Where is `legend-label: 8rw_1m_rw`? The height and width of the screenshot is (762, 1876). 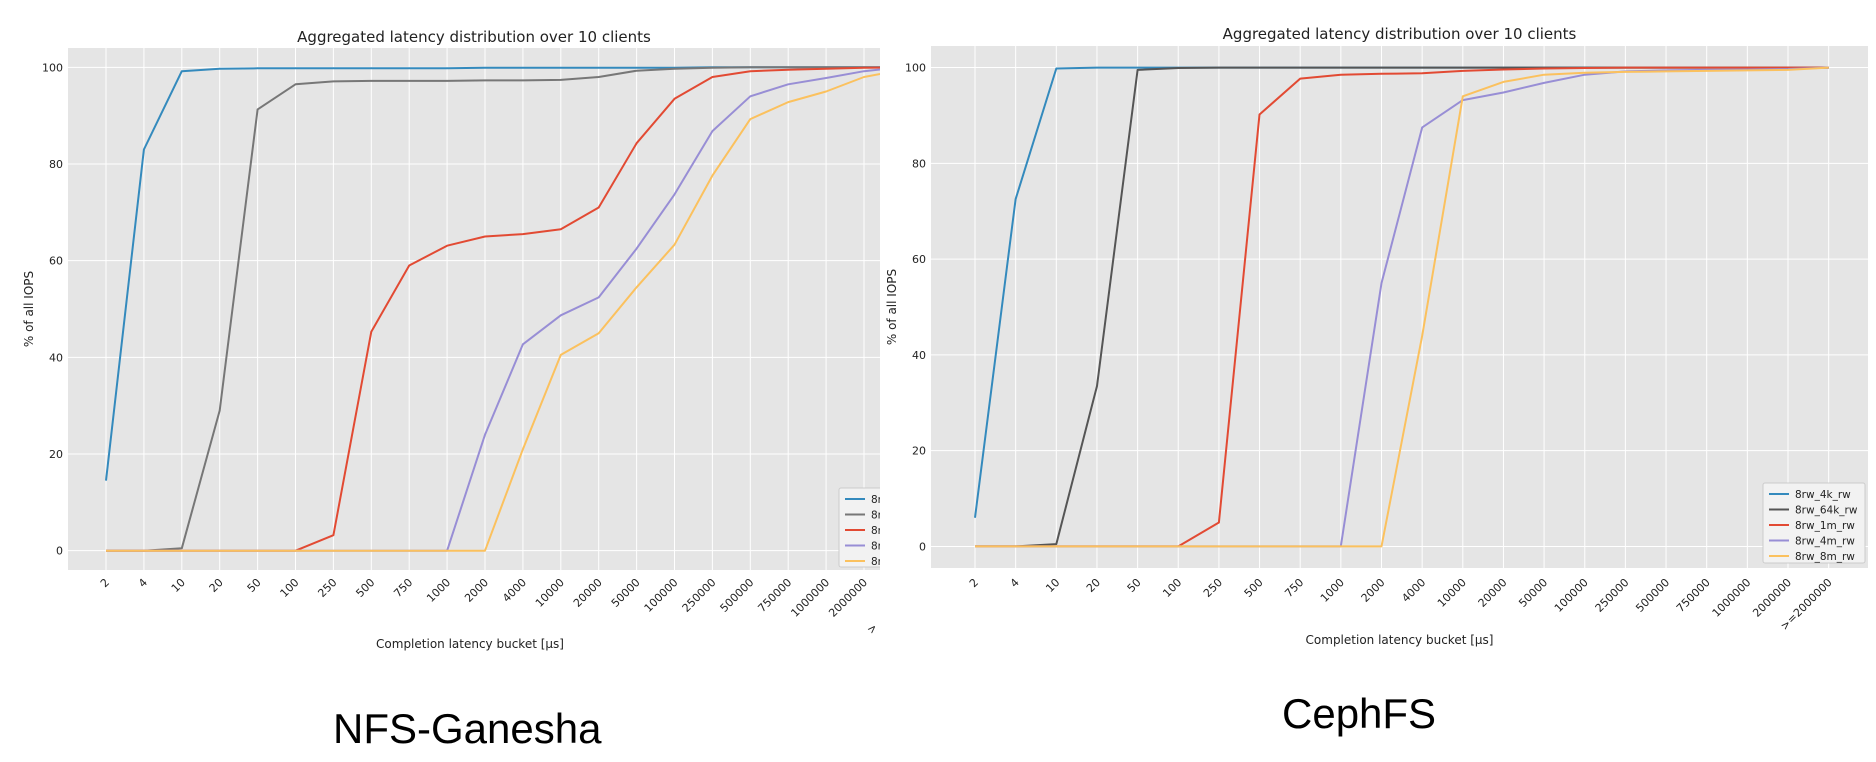
legend-label: 8rw_1m_rw is located at coordinates (1825, 526).